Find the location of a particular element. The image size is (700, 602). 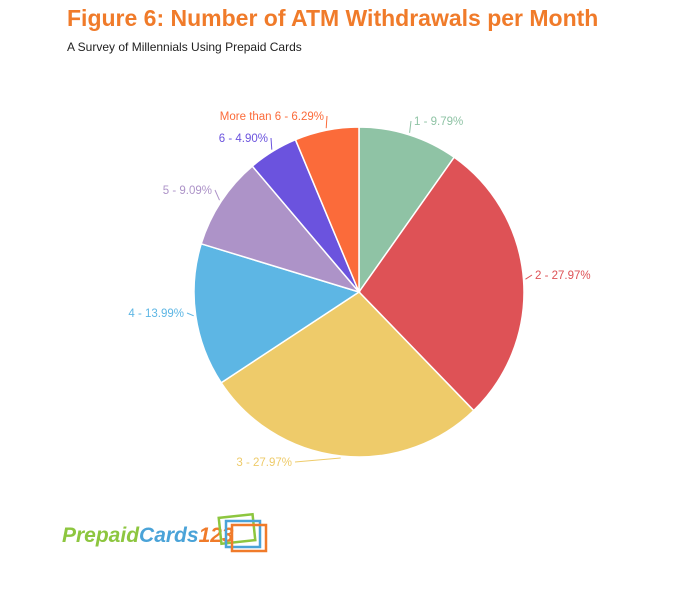

slice-label-4: 4 - 13.99% is located at coordinates (156, 314).